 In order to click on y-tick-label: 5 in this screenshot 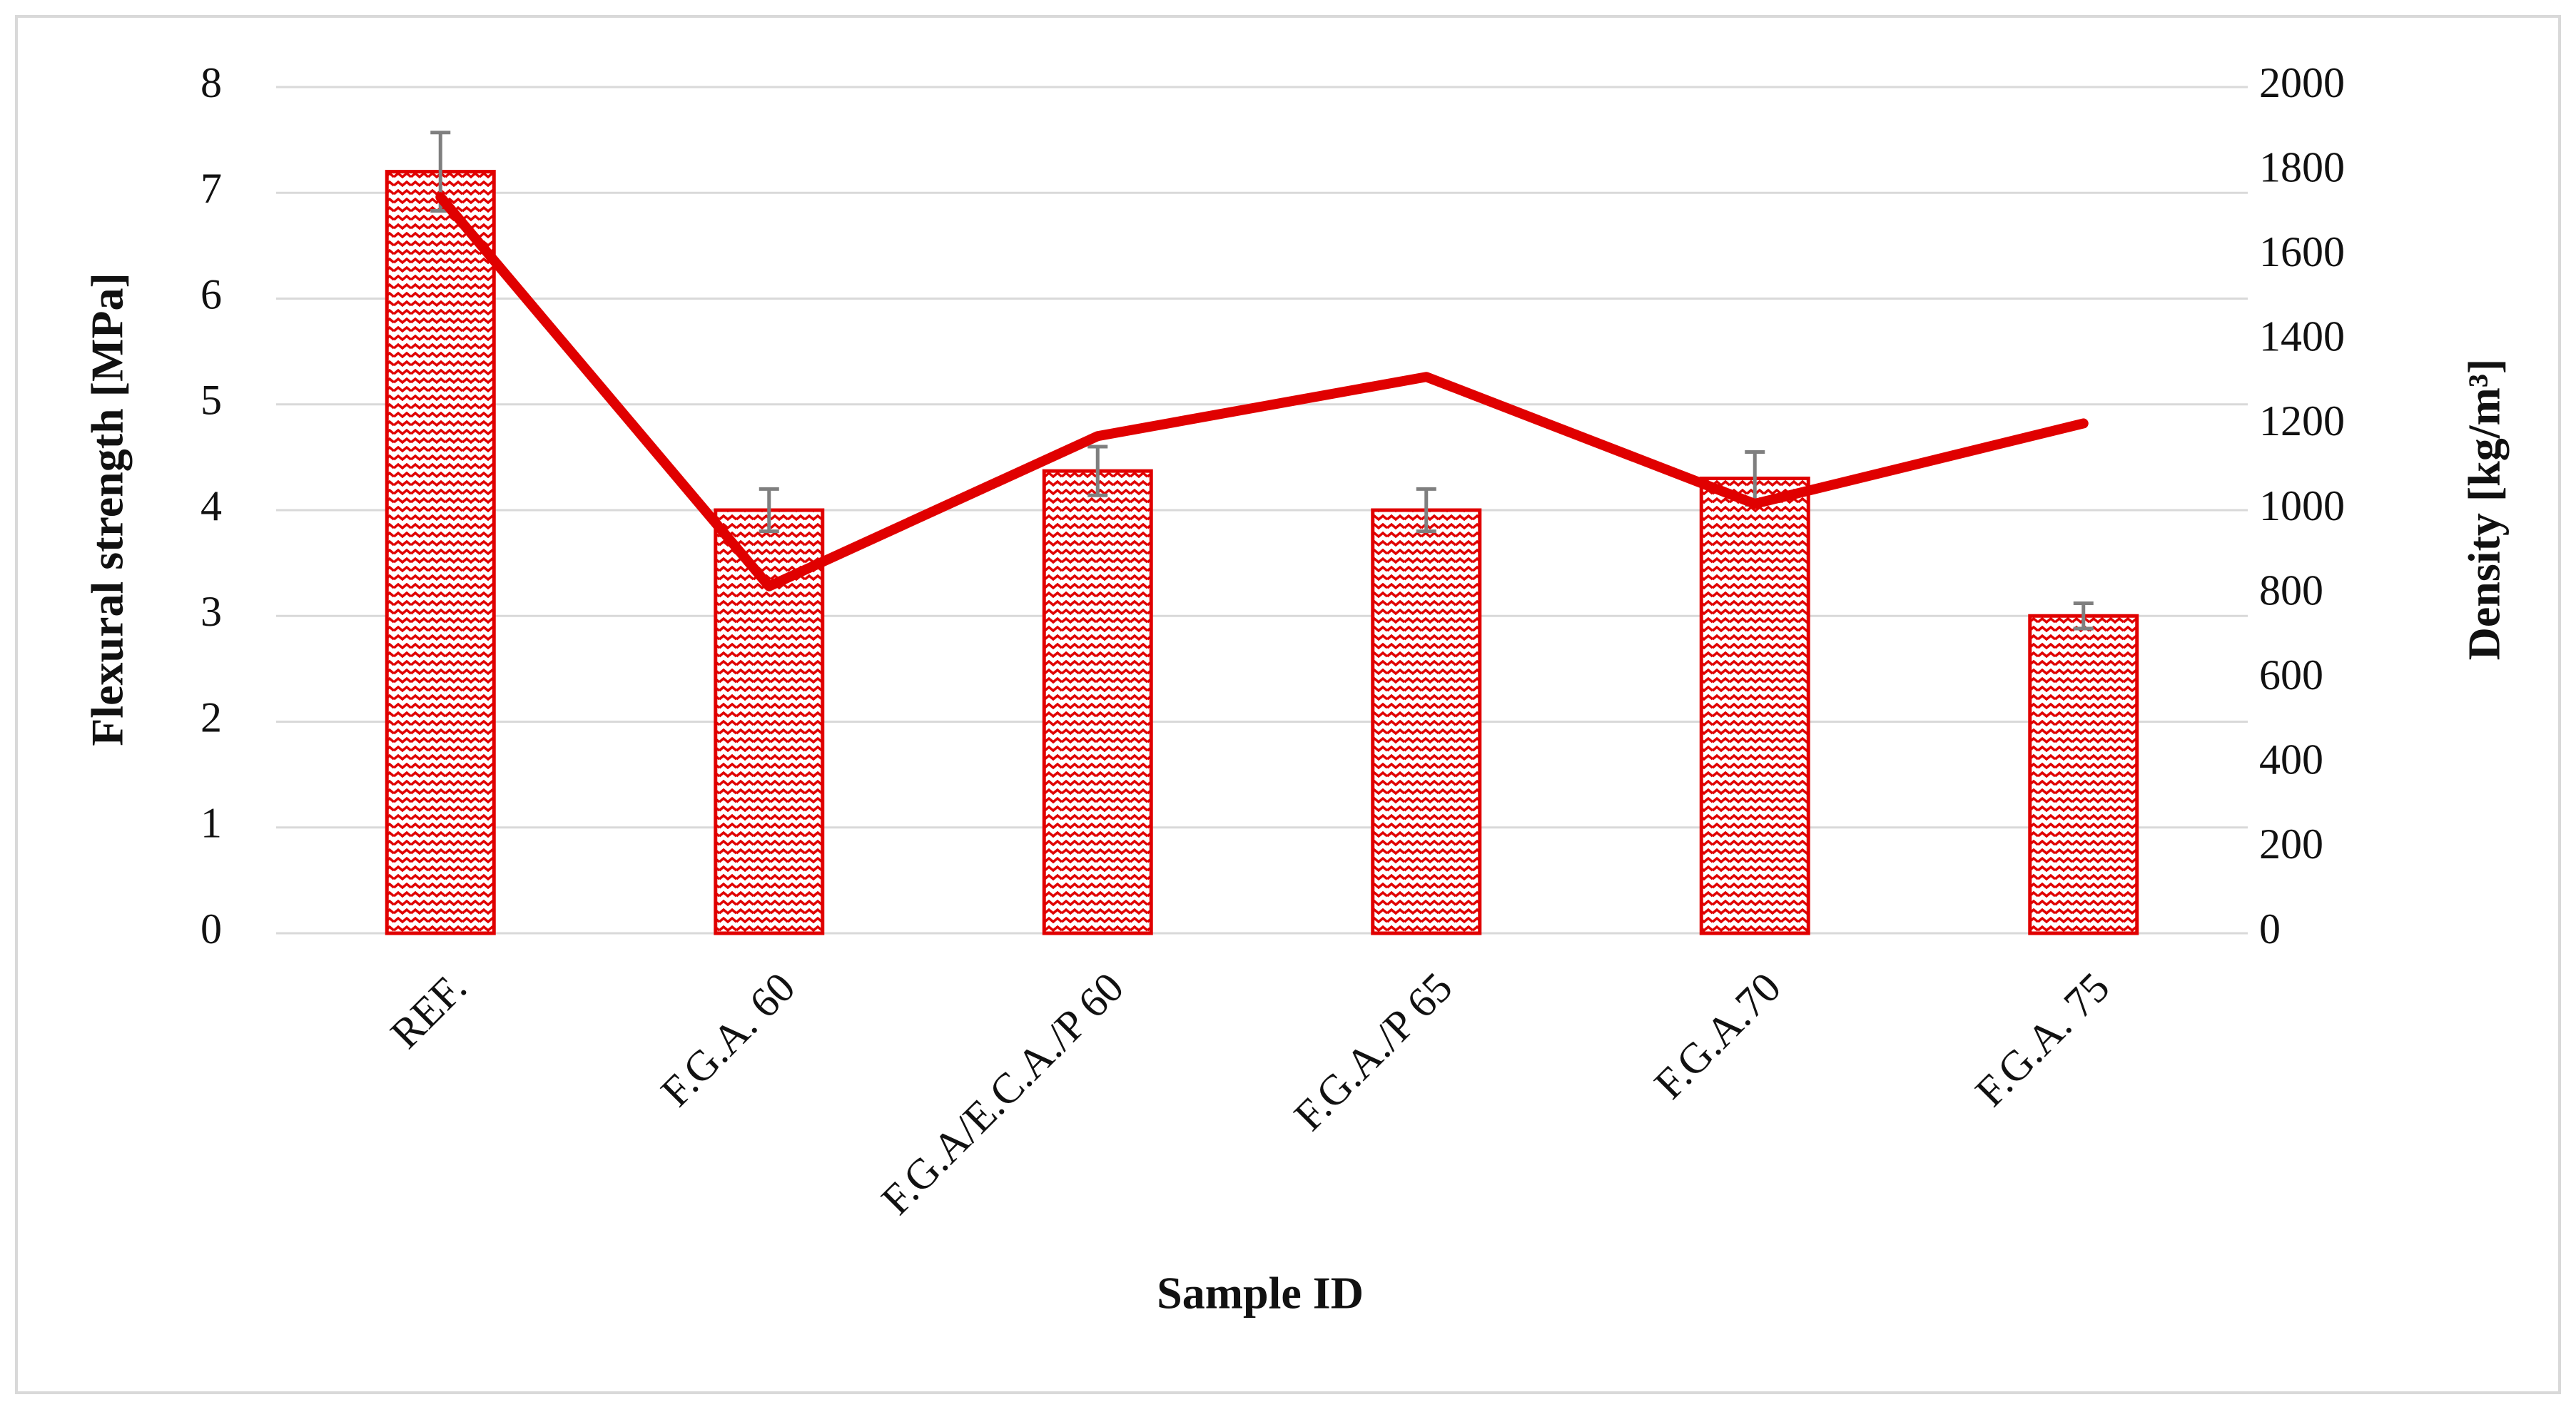, I will do `click(211, 400)`.